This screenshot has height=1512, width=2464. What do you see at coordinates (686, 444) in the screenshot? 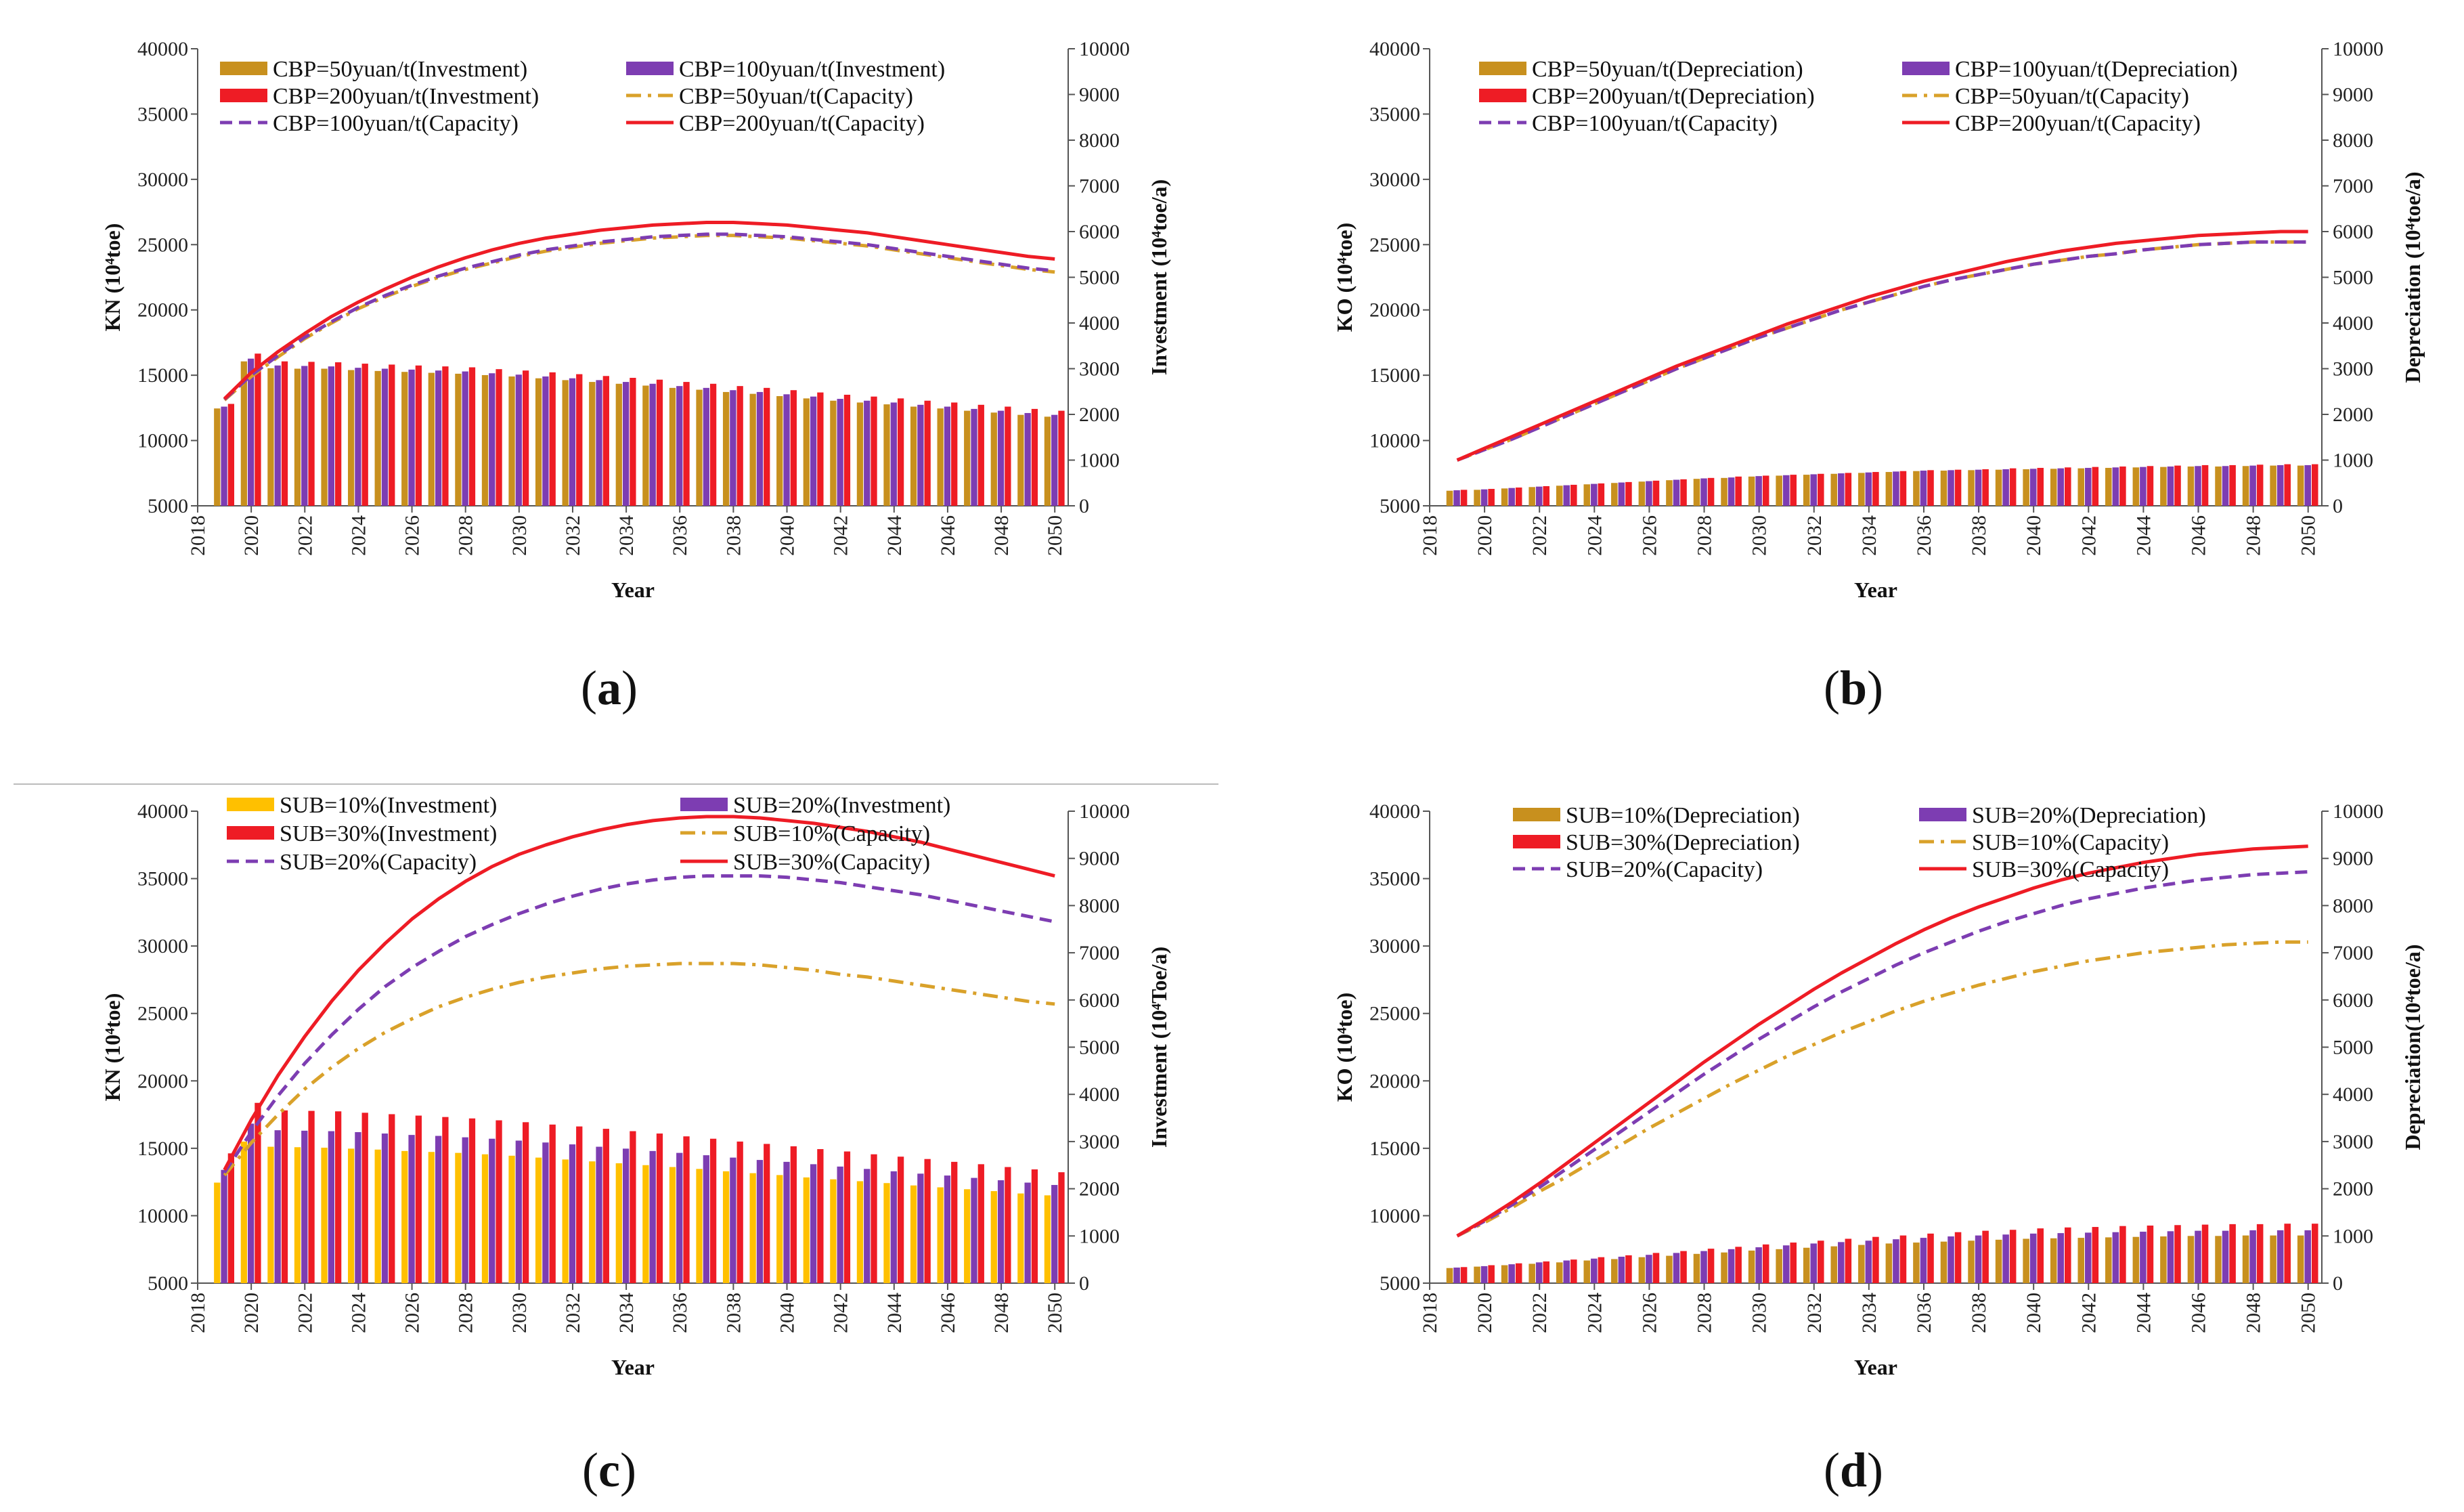
I see `bar-a-s2-2036` at bounding box center [686, 444].